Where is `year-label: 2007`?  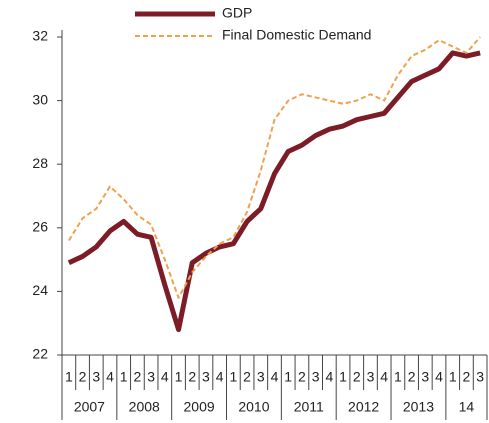
year-label: 2007 is located at coordinates (89, 407).